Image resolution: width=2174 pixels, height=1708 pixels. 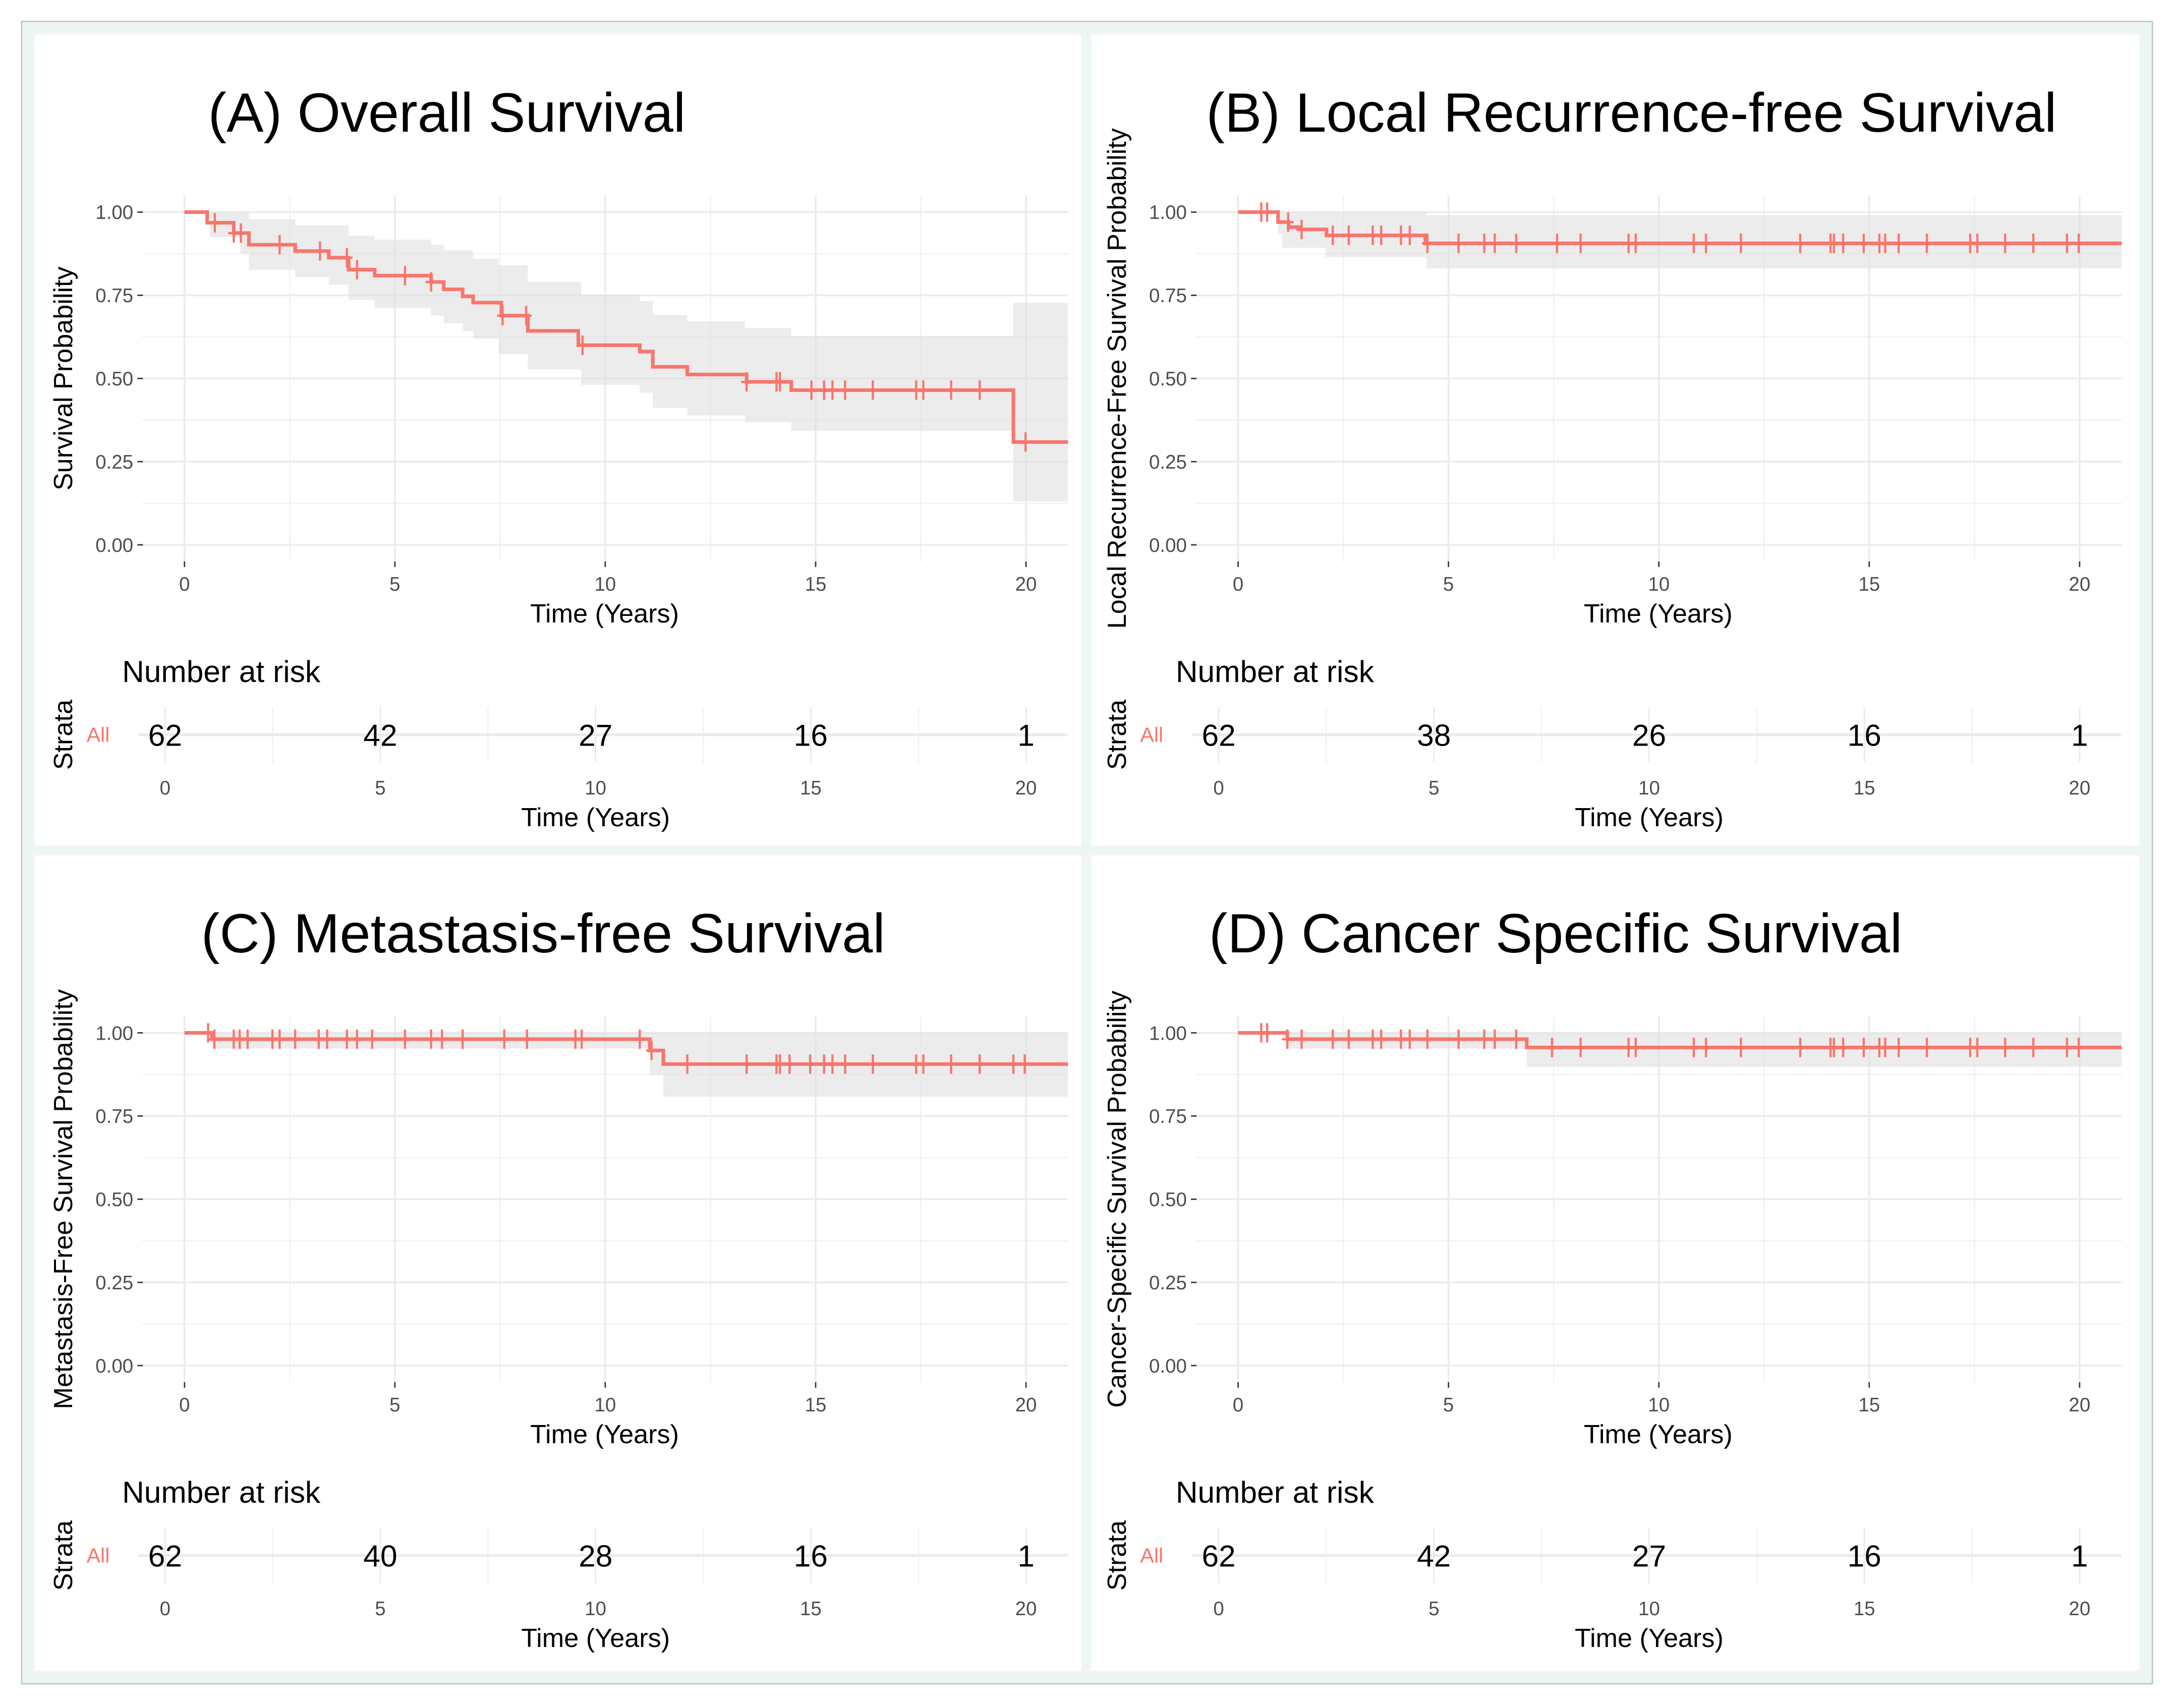 I want to click on x-tick-label: 5, so click(x=1448, y=1405).